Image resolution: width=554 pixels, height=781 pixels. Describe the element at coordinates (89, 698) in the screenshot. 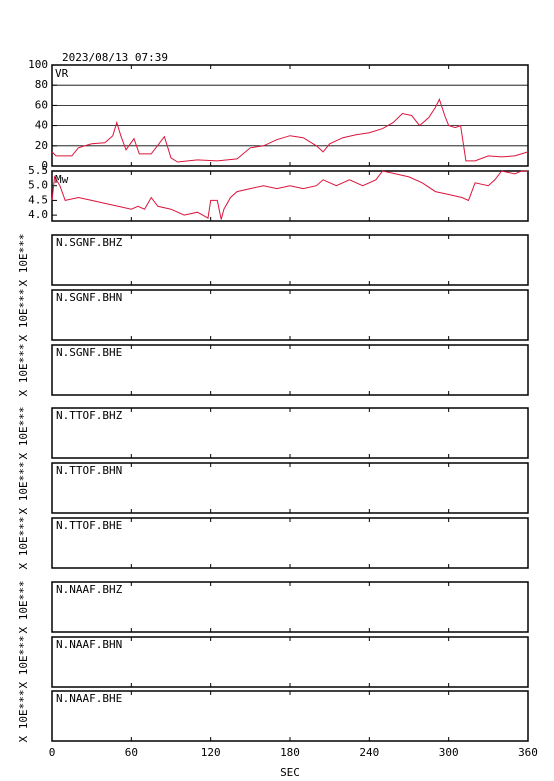

I see `panel-label: N.NAAF.BHE` at that location.